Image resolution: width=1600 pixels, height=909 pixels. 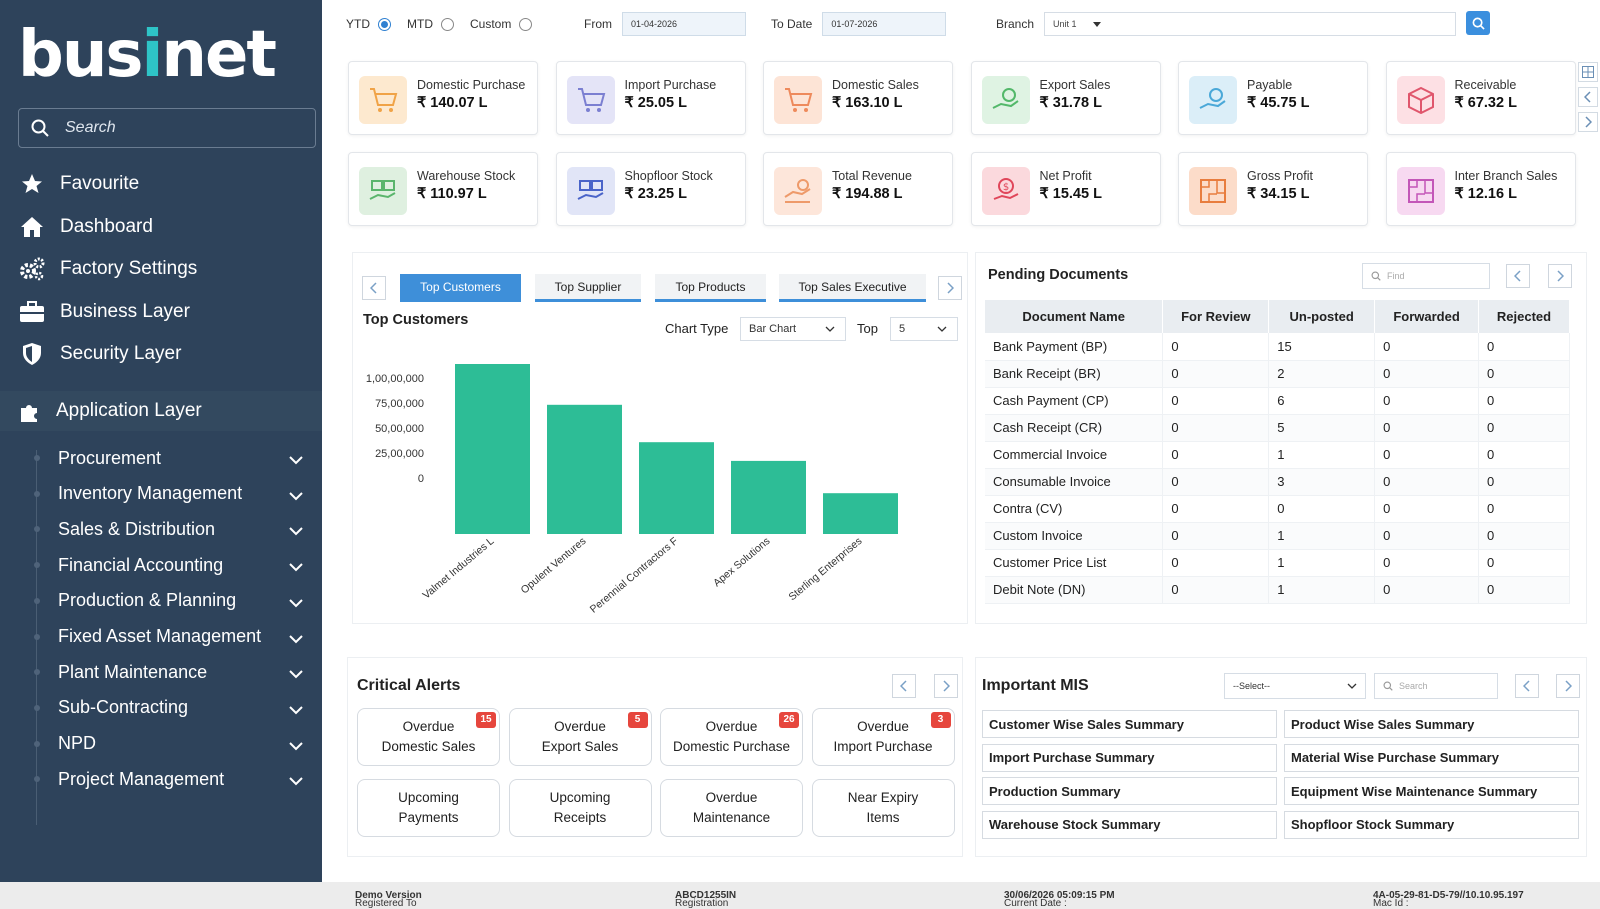 I want to click on kpi-card-inter-branch-sales: Inter Branch Sales ₹ 12.16 L, so click(x=1480, y=189).